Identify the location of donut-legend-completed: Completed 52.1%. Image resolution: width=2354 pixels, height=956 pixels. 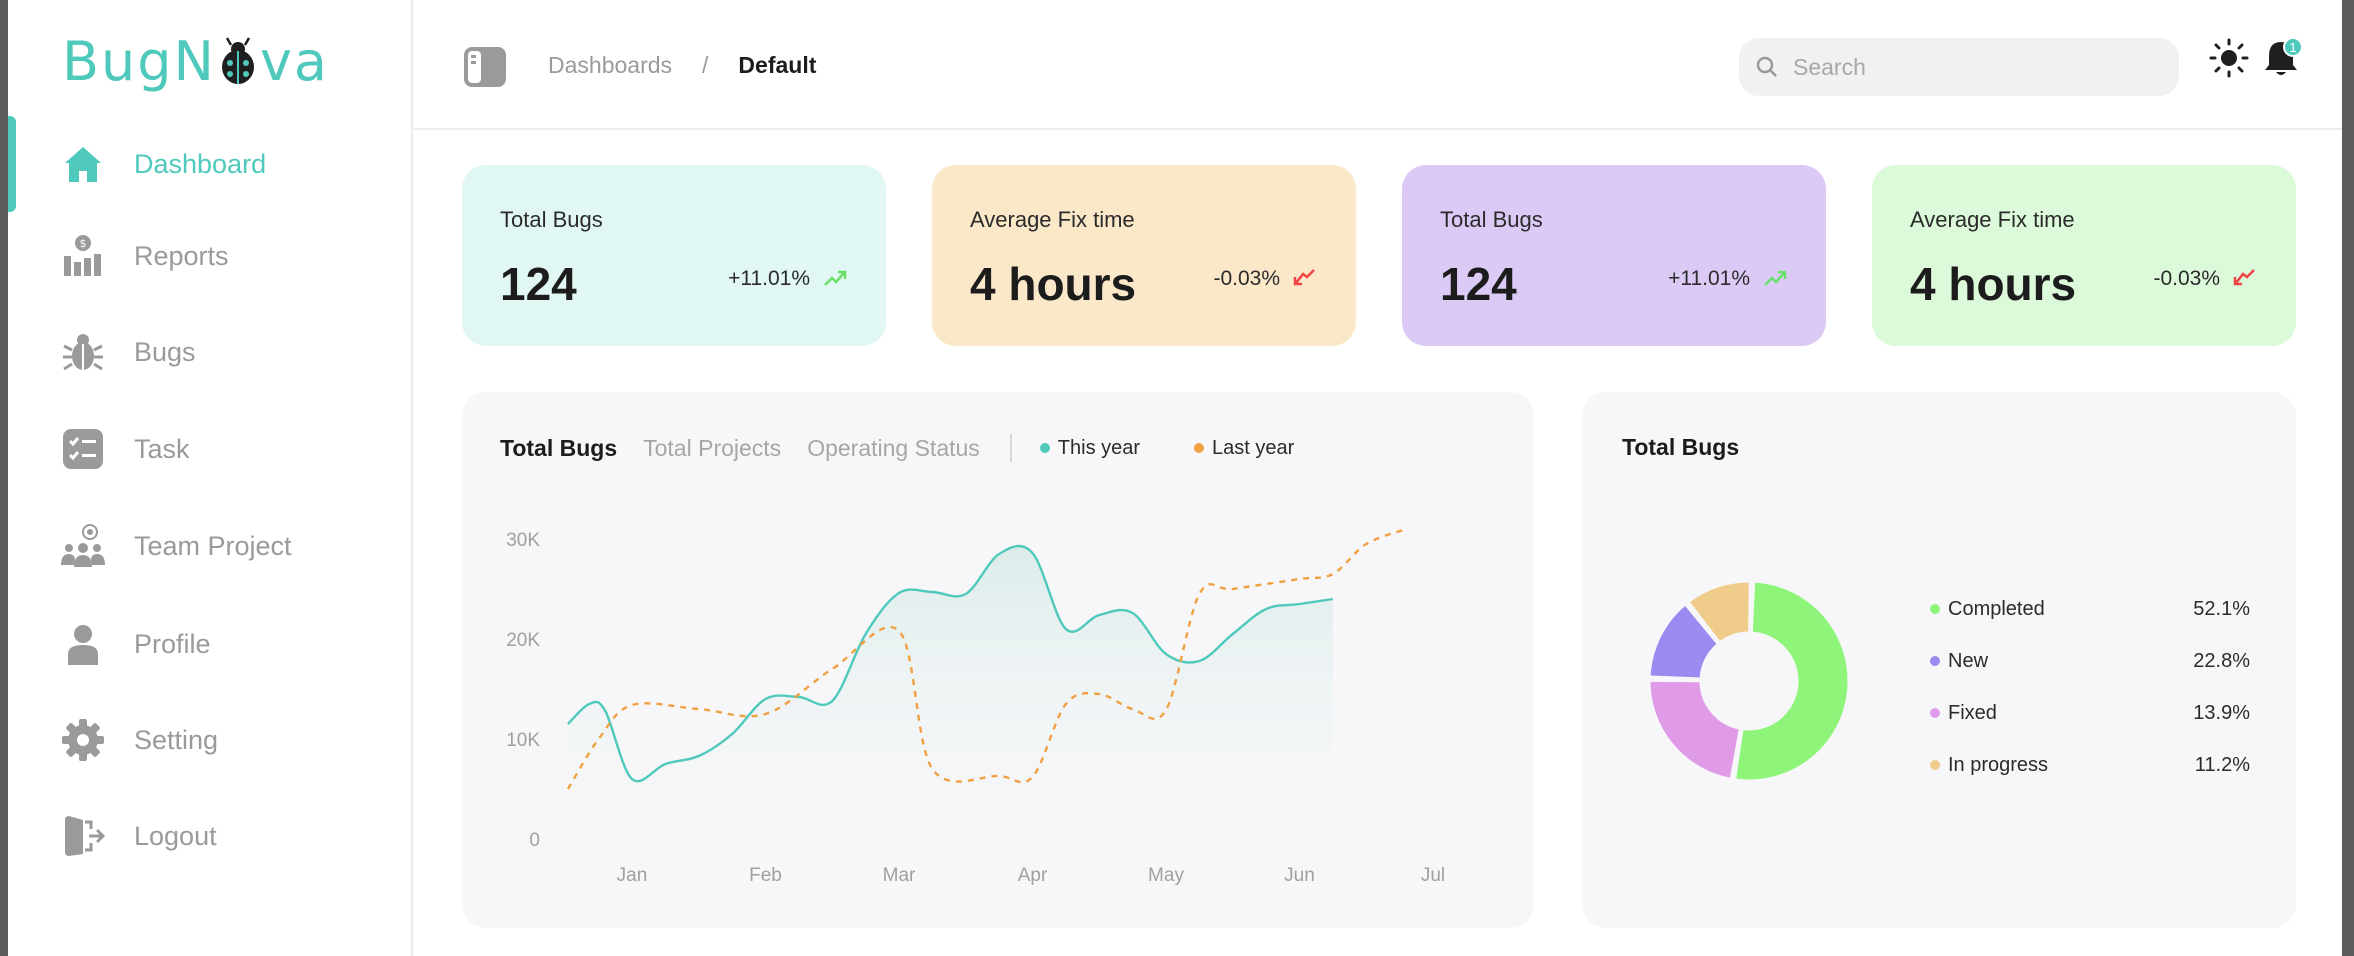
(2090, 609).